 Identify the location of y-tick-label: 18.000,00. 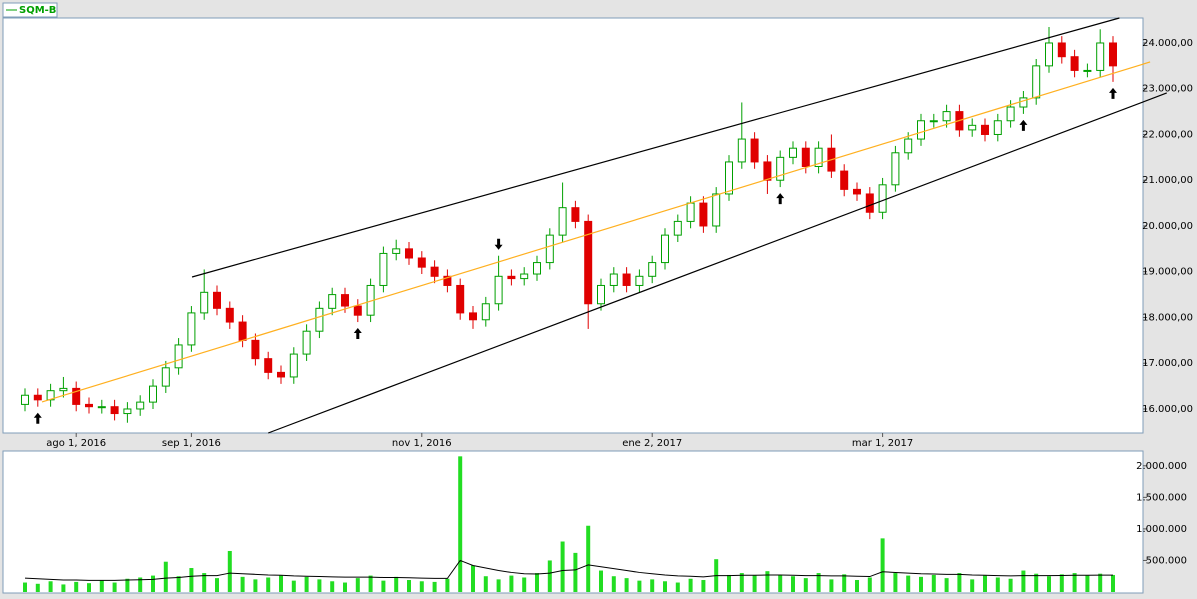
(1167, 317).